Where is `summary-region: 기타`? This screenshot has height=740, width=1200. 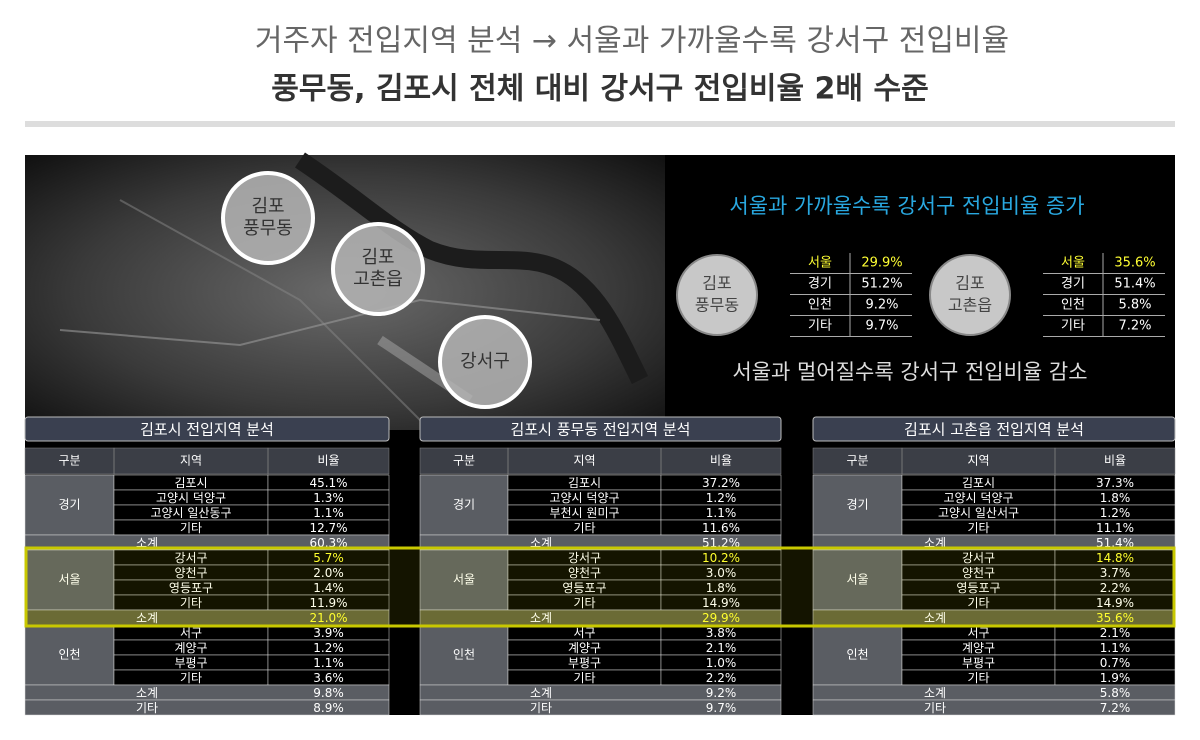 summary-region: 기타 is located at coordinates (820, 326).